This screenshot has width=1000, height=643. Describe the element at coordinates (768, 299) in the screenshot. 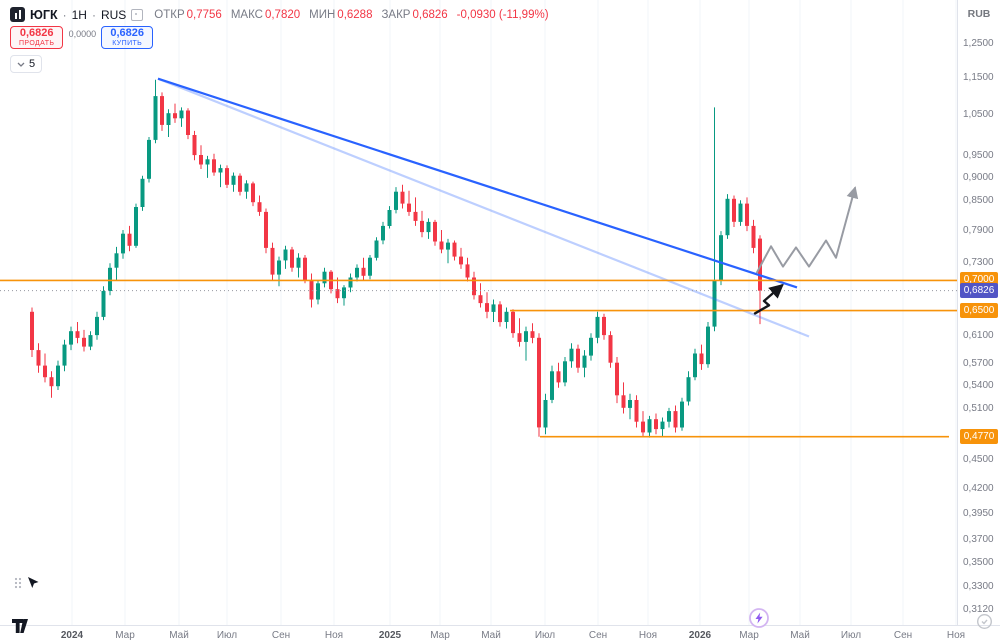

I see `annotation-arrow` at that location.